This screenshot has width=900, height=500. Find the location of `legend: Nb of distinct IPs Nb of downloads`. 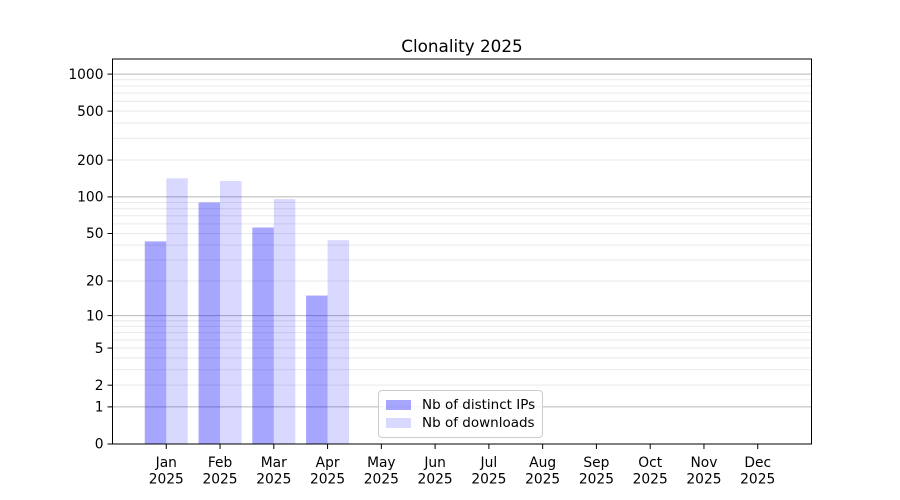

legend: Nb of distinct IPs Nb of downloads is located at coordinates (460, 414).